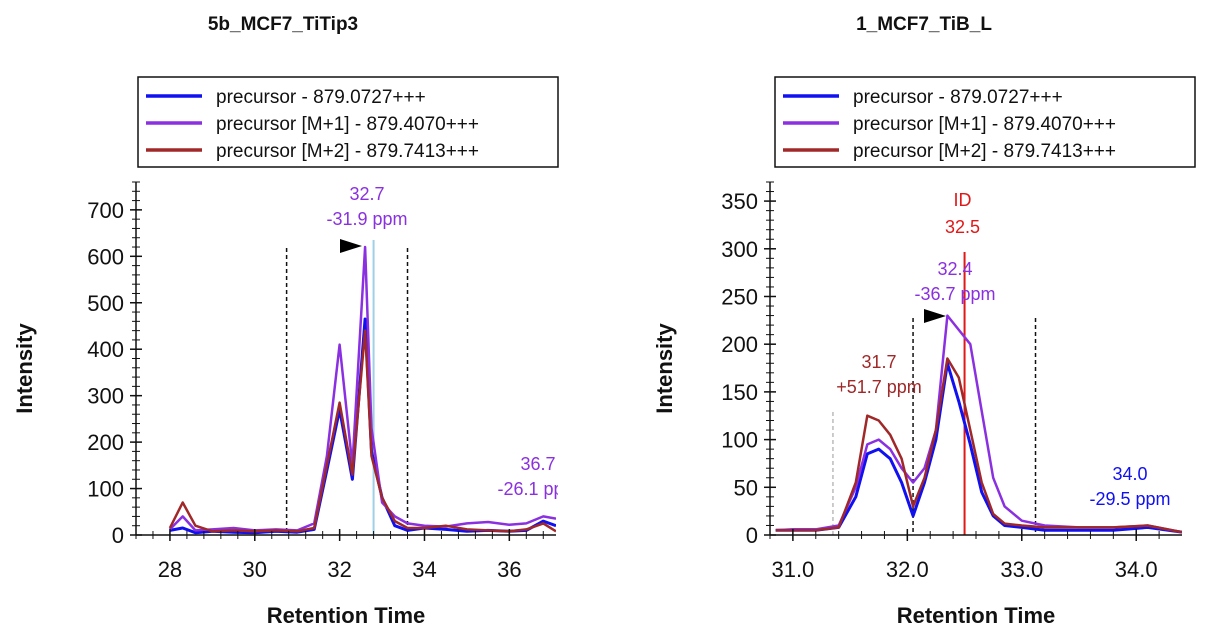 This screenshot has width=1206, height=636. Describe the element at coordinates (1129, 499) in the screenshot. I see `peak-annotation-ppm: -29.5 ppm` at that location.